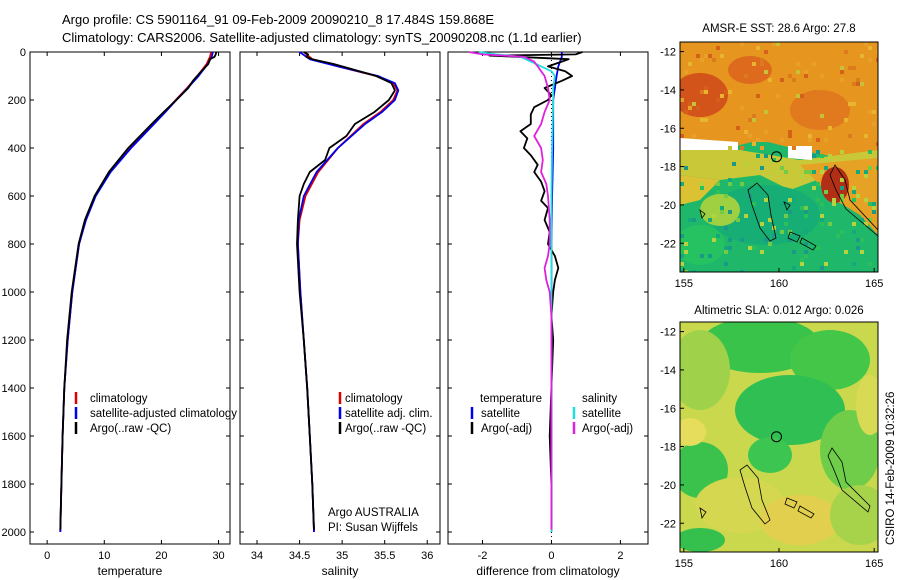  Describe the element at coordinates (348, 292) in the screenshot. I see `salinity-lines` at that location.